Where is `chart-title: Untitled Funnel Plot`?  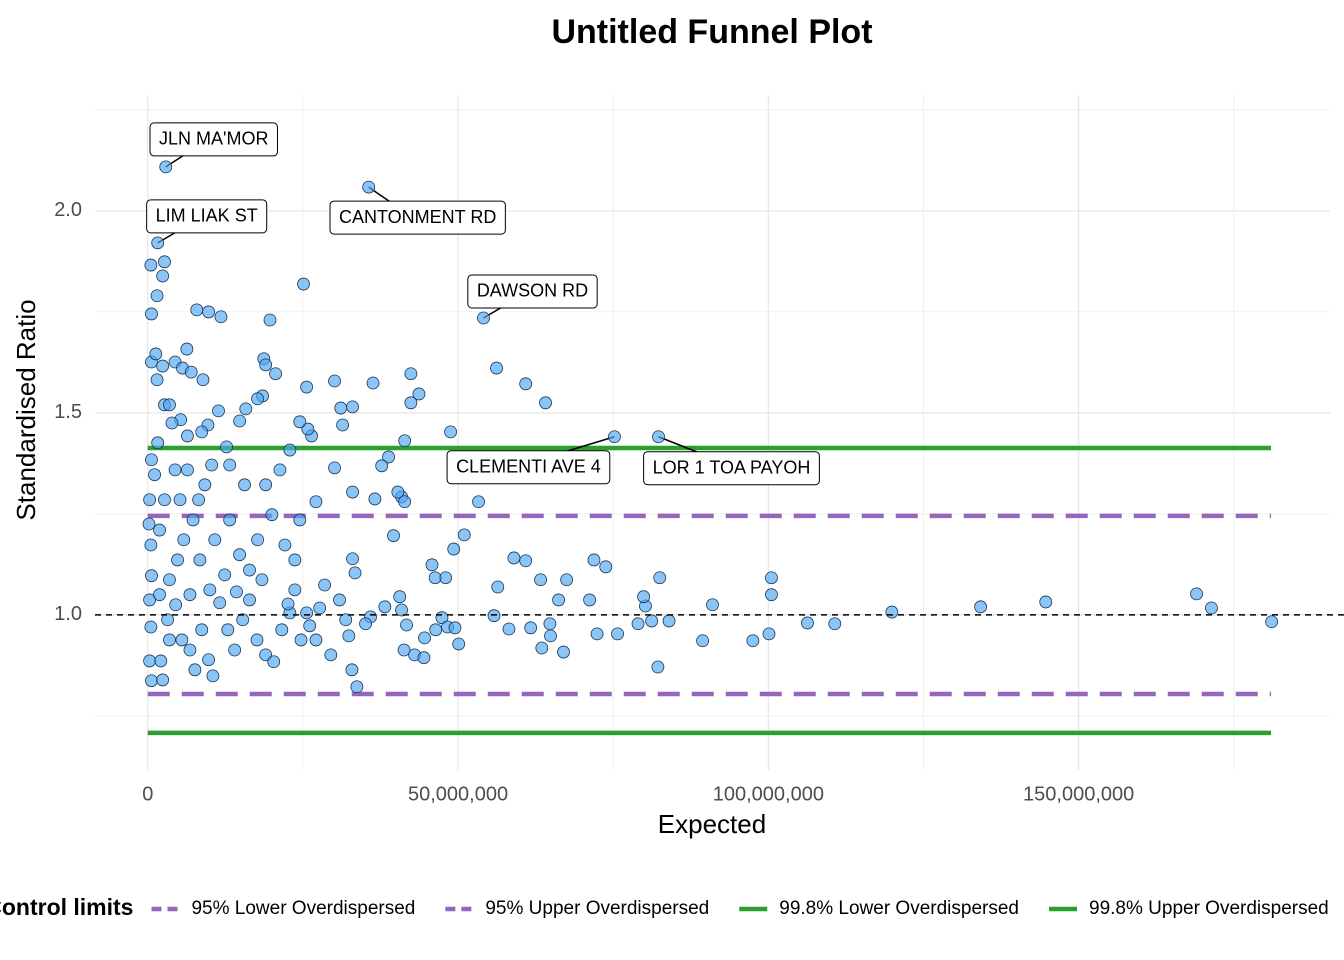 chart-title: Untitled Funnel Plot is located at coordinates (711, 32).